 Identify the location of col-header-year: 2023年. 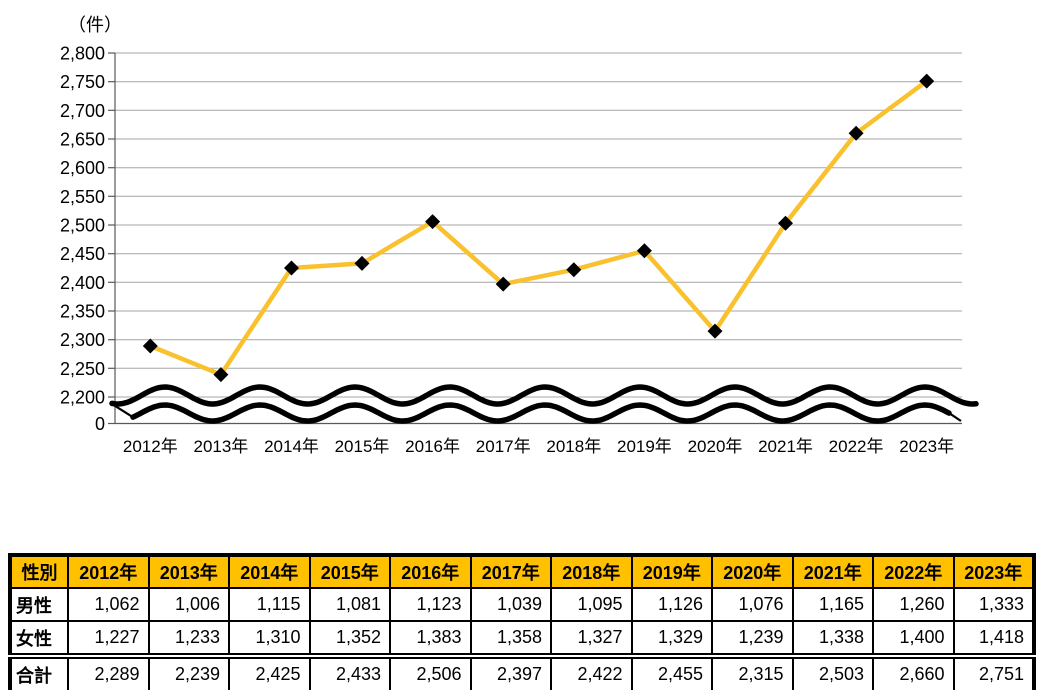
(993, 571).